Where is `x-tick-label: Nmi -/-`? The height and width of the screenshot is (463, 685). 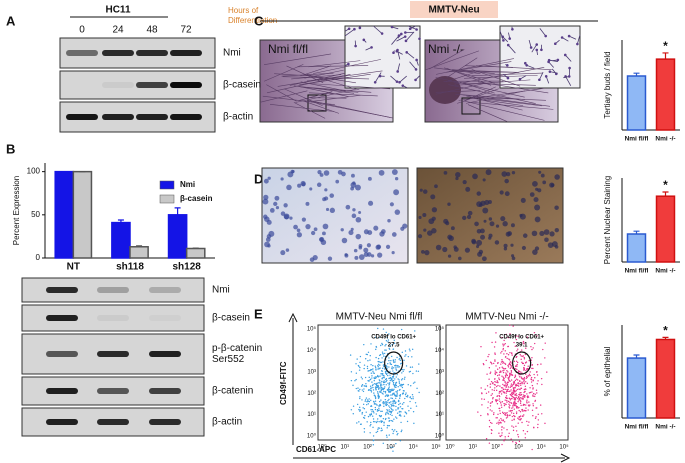 x-tick-label: Nmi -/- is located at coordinates (665, 271).